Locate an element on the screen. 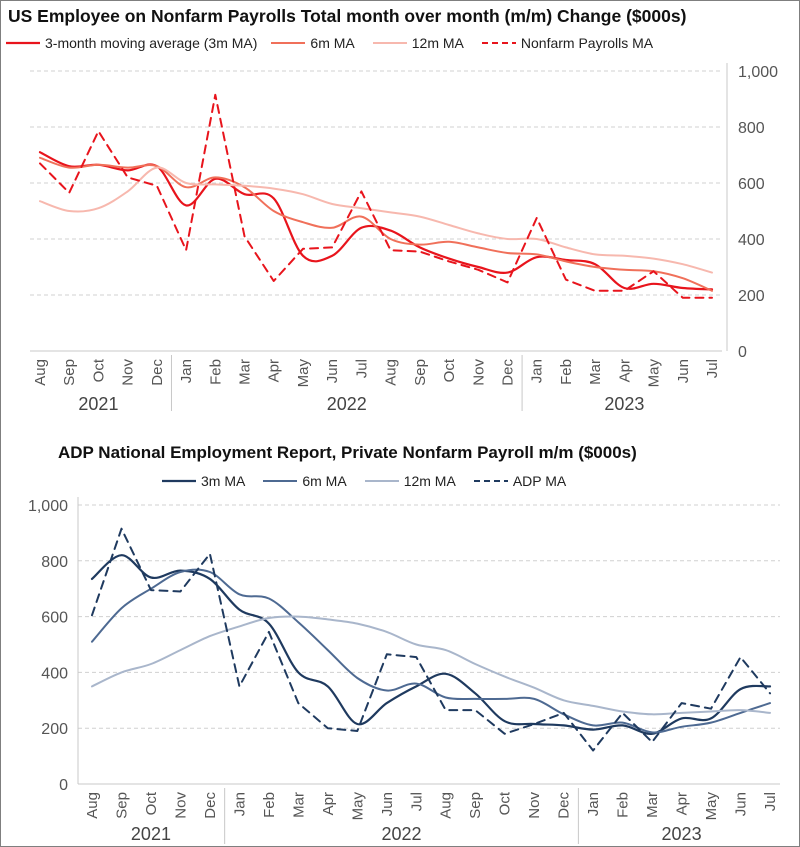 Image resolution: width=800 pixels, height=847 pixels. legend-label: Nonfarm Payrolls MA is located at coordinates (587, 43).